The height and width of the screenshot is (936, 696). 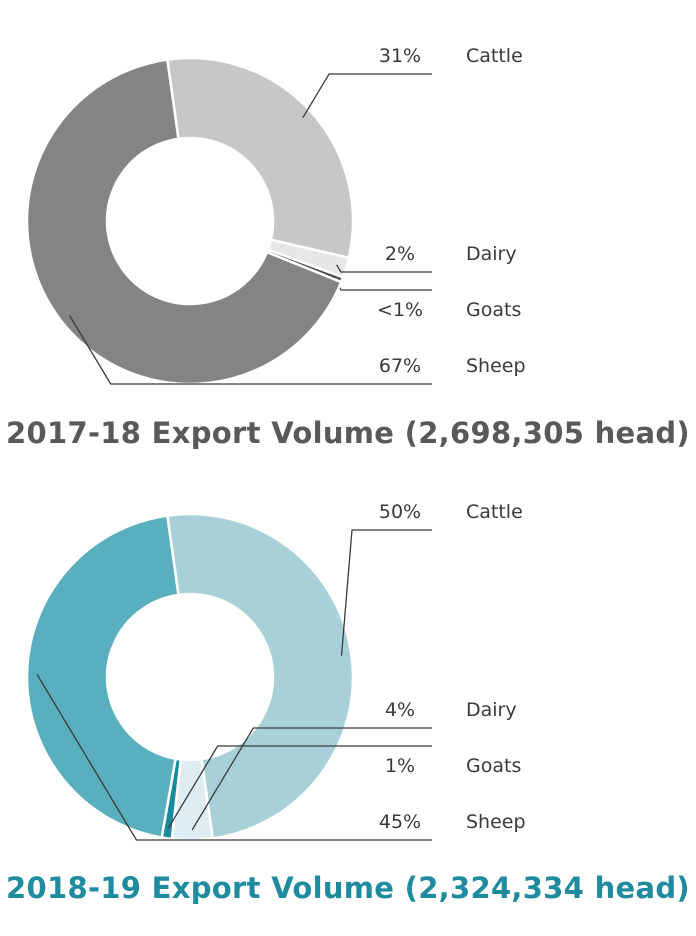 I want to click on value-label-dairy: 4%, so click(x=400, y=710).